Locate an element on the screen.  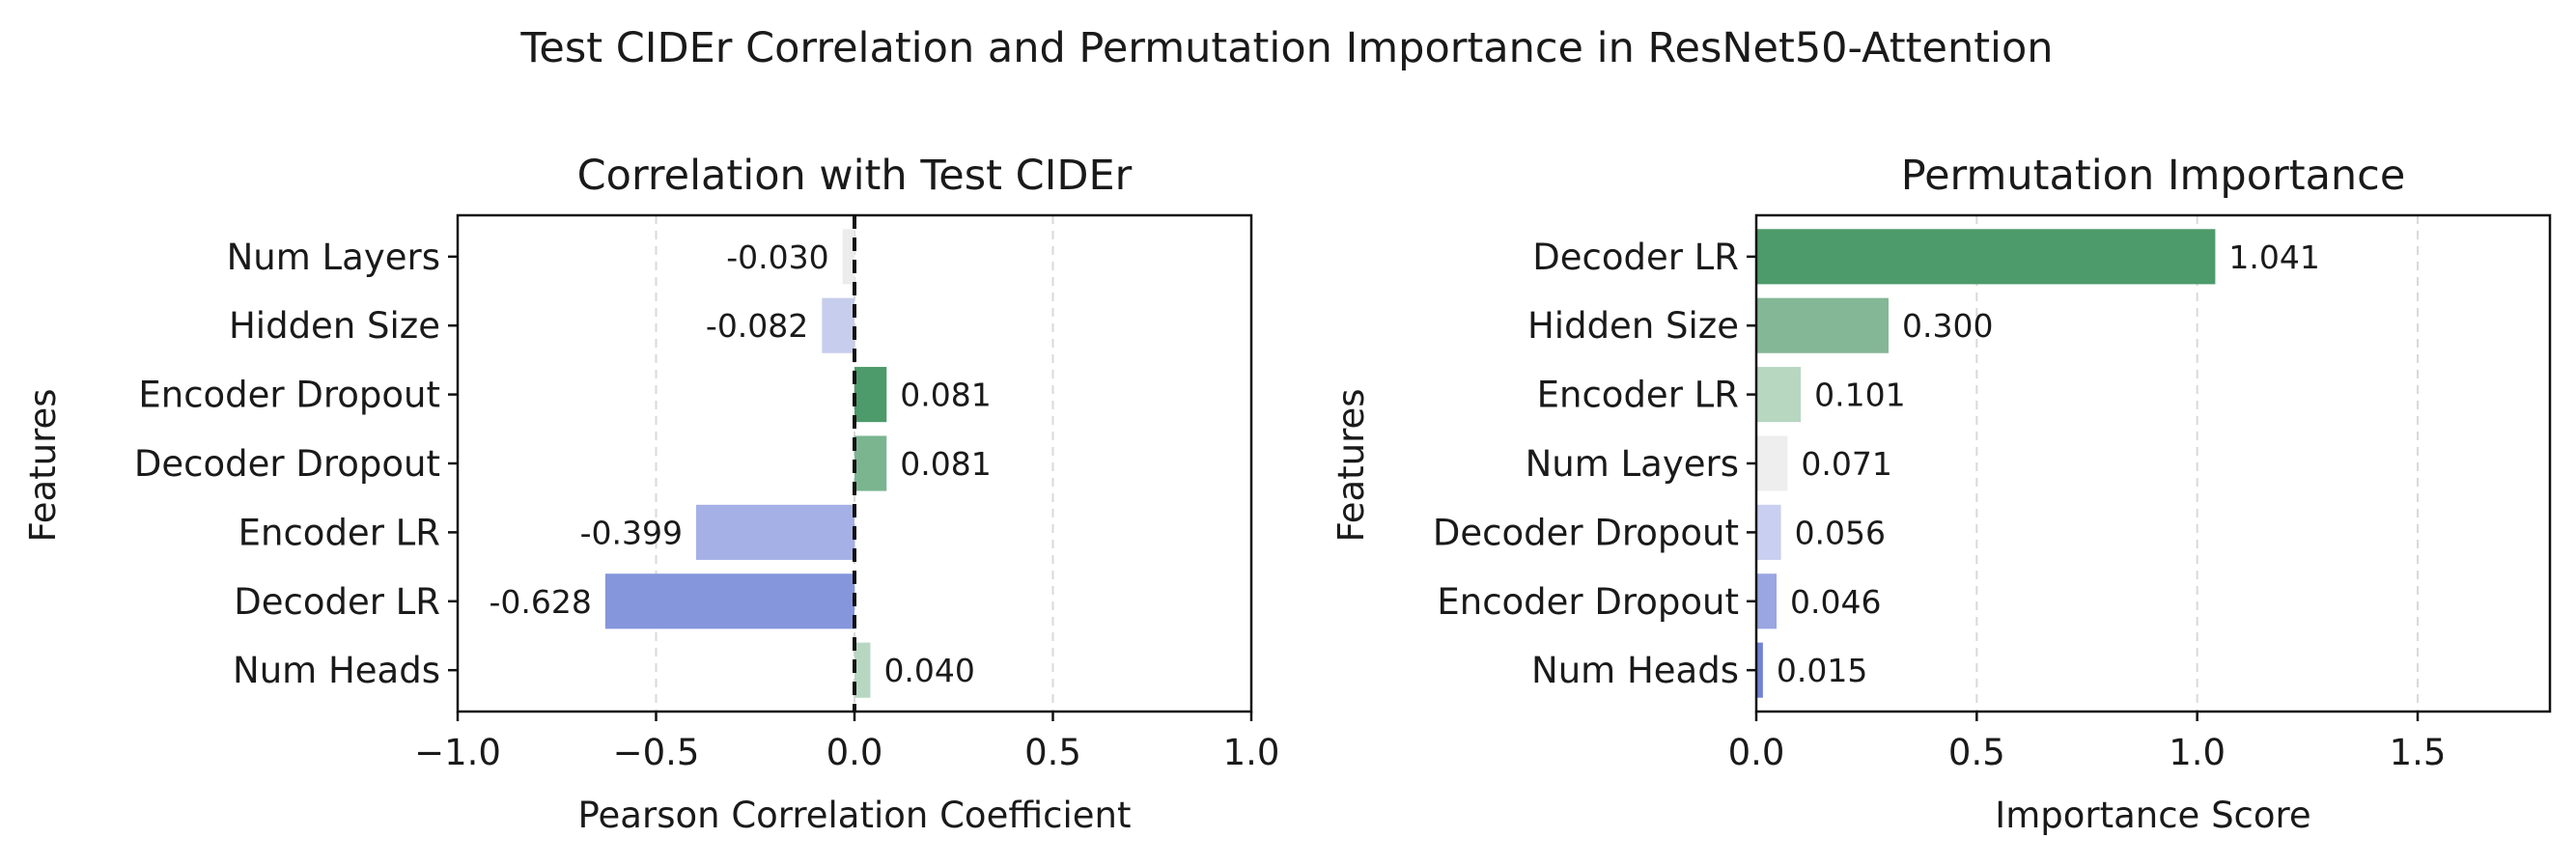
data-label: 0.300 is located at coordinates (1948, 326).